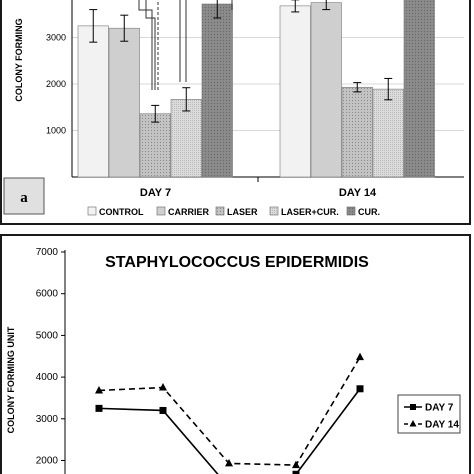 This screenshot has height=474, width=474. What do you see at coordinates (310, 212) in the screenshot?
I see `legend-label: LASER+CUR.` at bounding box center [310, 212].